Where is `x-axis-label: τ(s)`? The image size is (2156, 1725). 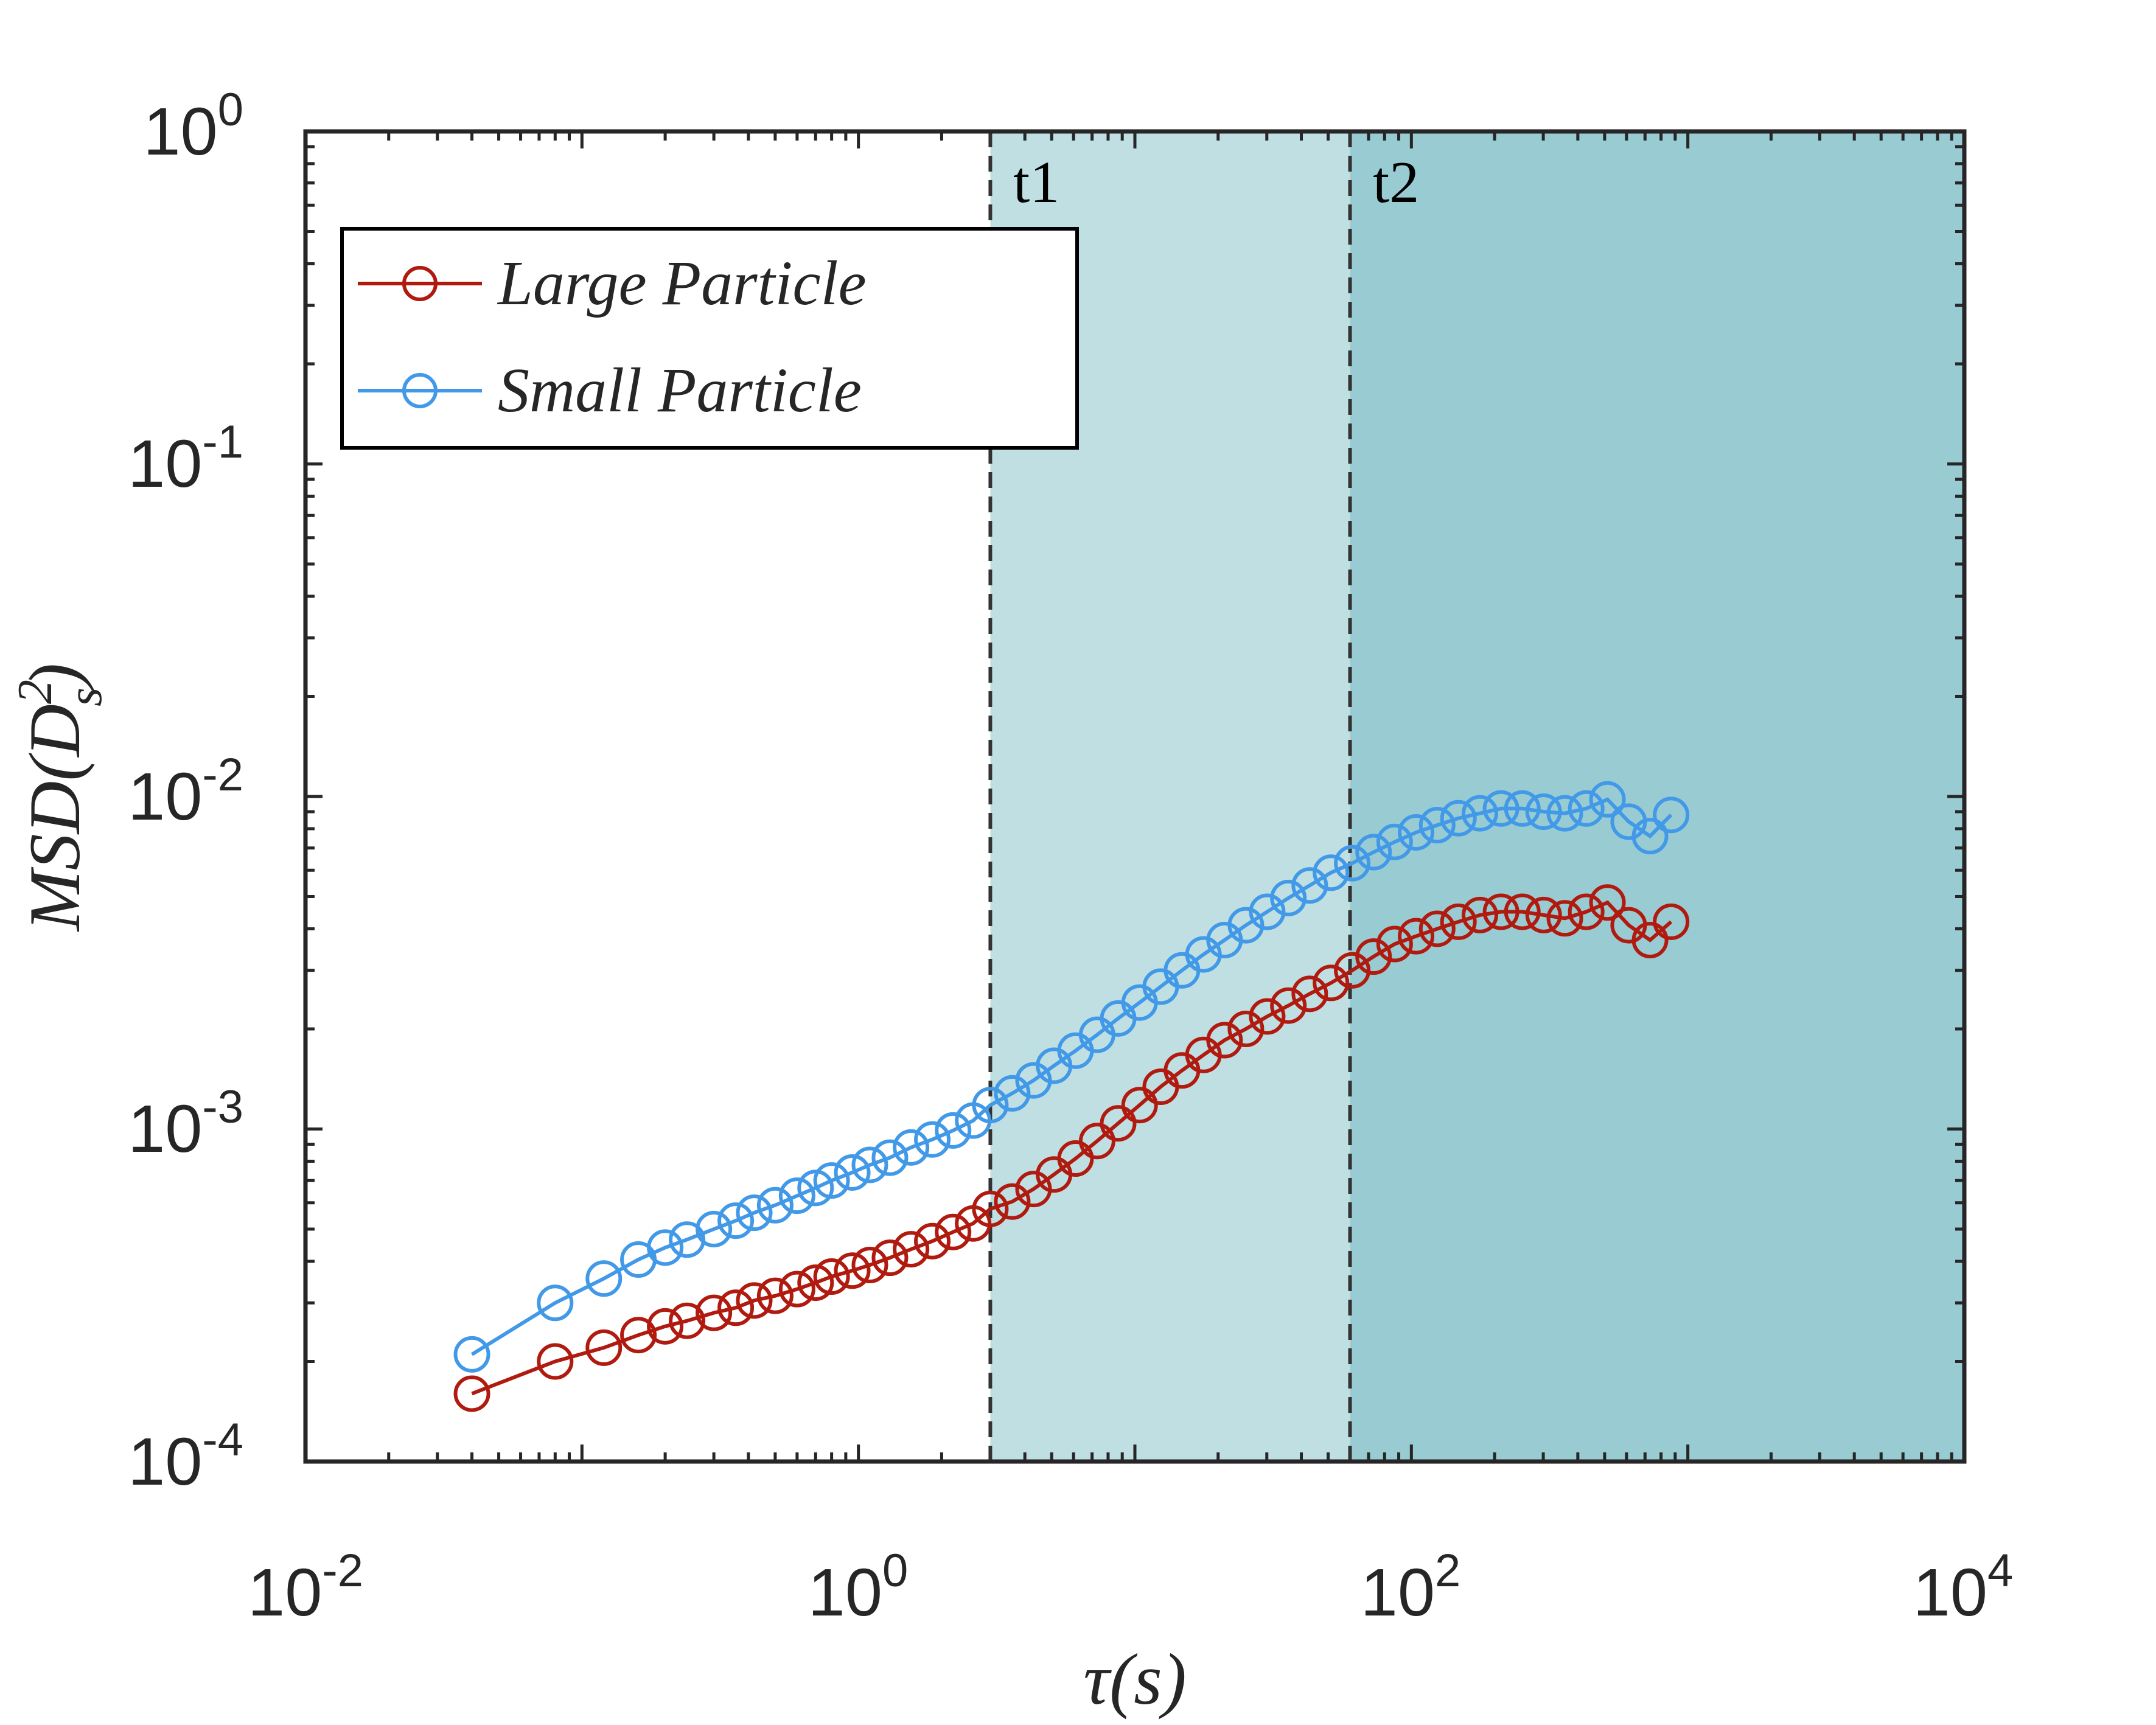
x-axis-label: τ(s) is located at coordinates (1135, 1679).